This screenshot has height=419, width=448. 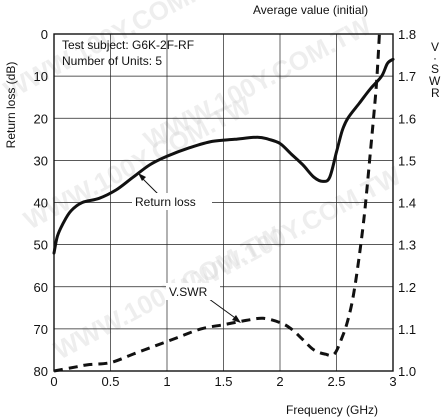 What do you see at coordinates (407, 245) in the screenshot?
I see `y-right-tick-label: 1.3` at bounding box center [407, 245].